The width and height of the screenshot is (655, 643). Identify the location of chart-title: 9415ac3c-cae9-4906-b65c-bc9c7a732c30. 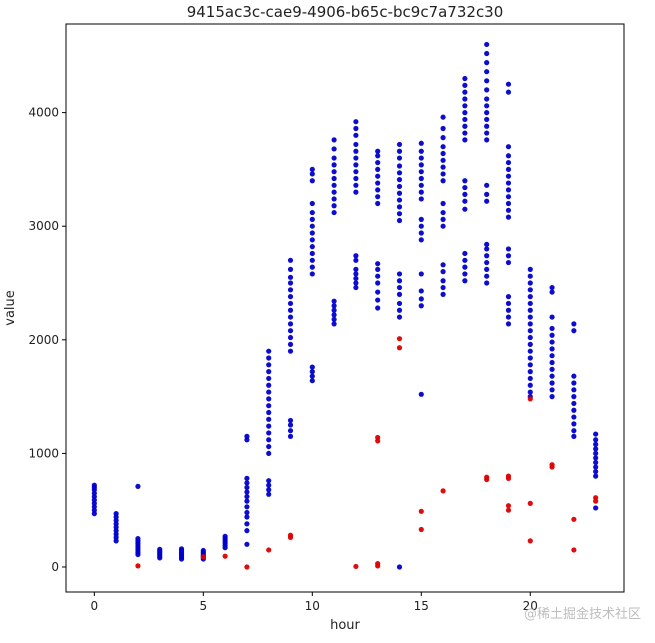
(345, 12).